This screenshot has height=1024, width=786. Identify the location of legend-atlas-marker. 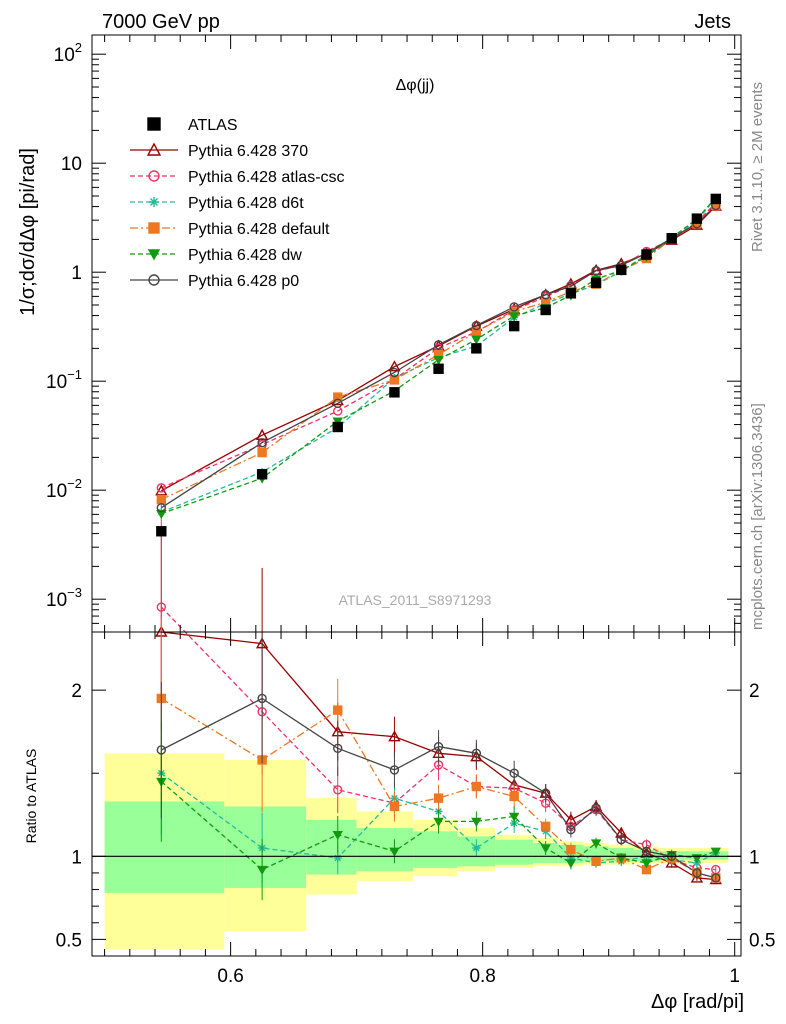
(154, 124).